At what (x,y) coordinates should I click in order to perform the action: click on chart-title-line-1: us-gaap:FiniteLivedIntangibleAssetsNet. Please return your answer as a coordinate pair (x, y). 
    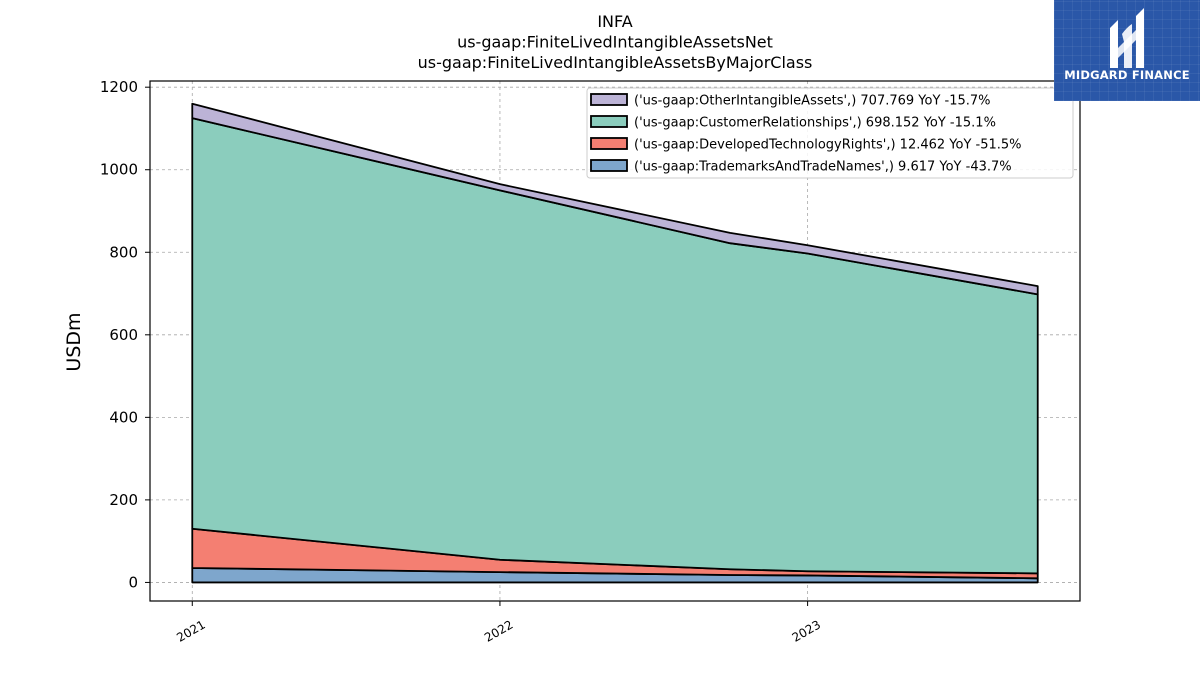
    Looking at the image, I should click on (615, 42).